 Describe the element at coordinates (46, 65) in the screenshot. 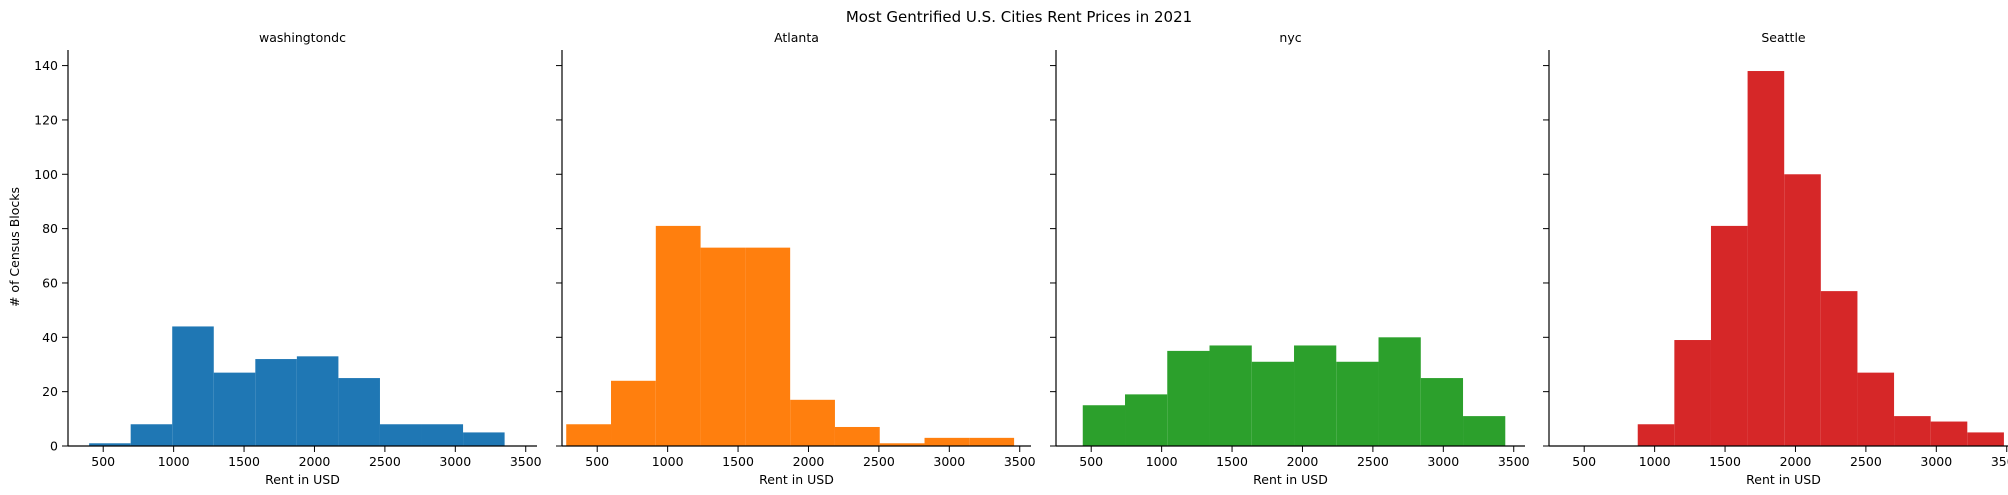

I see `y-tick-label: 140` at that location.